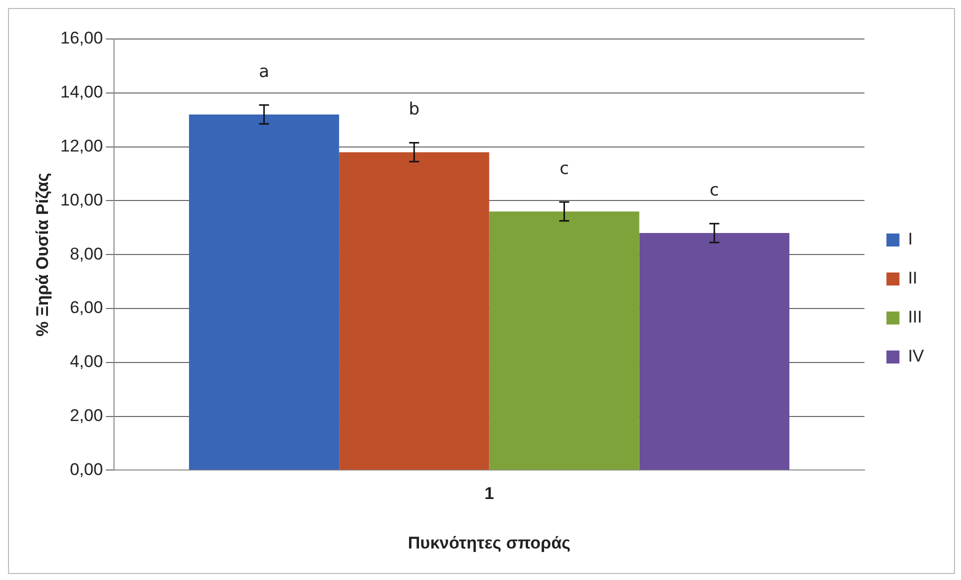 The width and height of the screenshot is (961, 580). What do you see at coordinates (86, 469) in the screenshot?
I see `y-tick-label: 0,00` at bounding box center [86, 469].